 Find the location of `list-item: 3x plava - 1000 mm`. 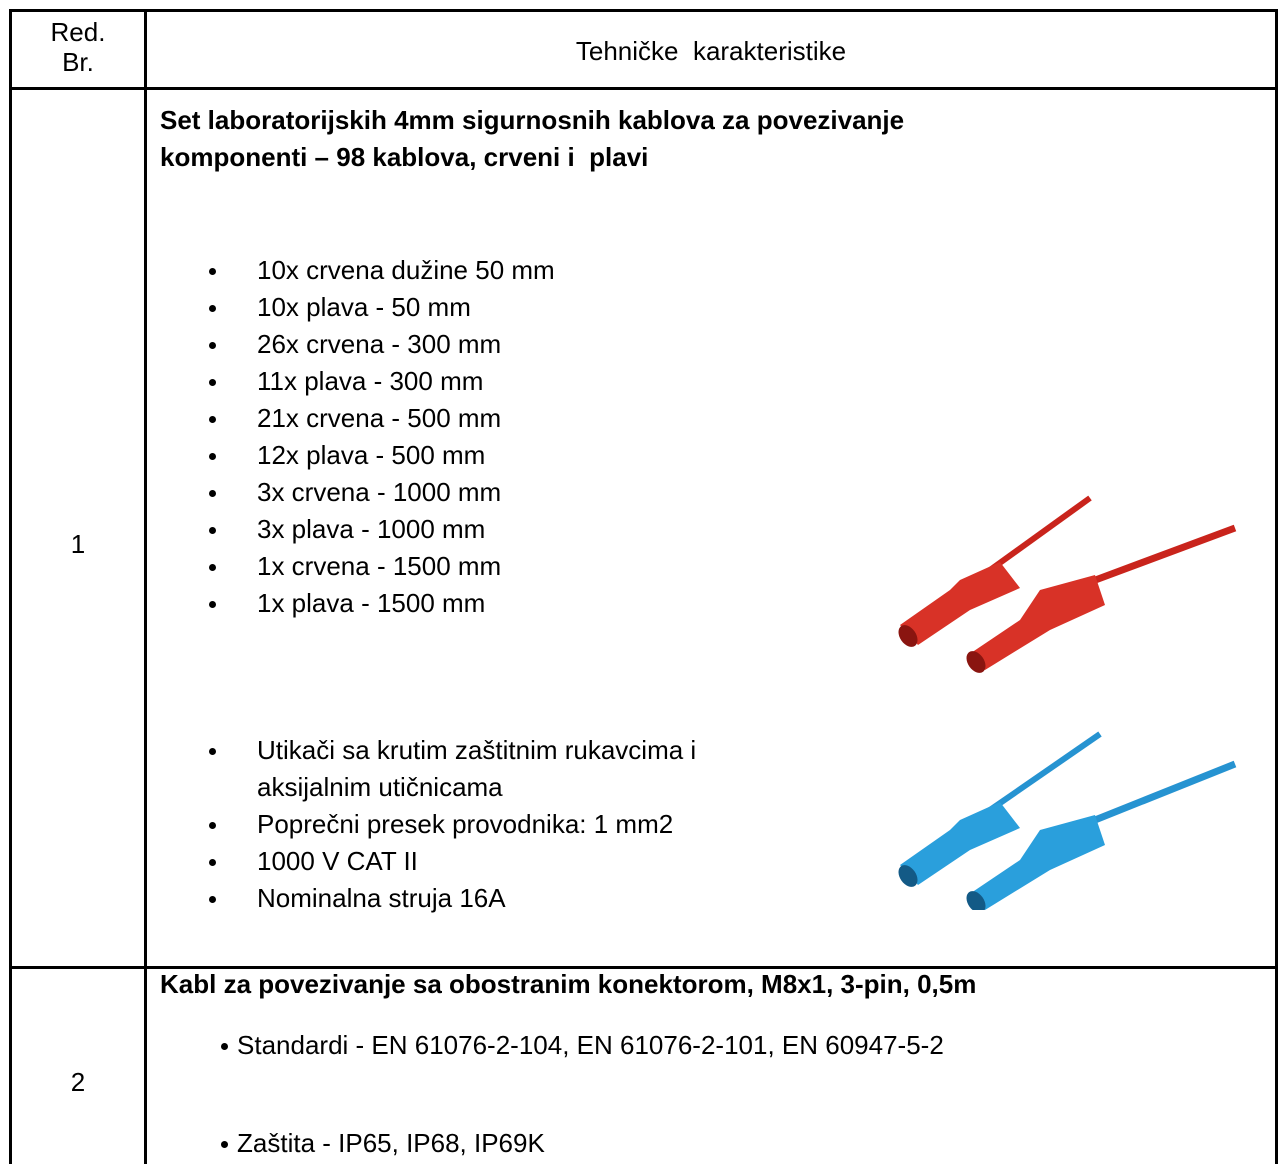

list-item: 3x plava - 1000 mm is located at coordinates (371, 529).